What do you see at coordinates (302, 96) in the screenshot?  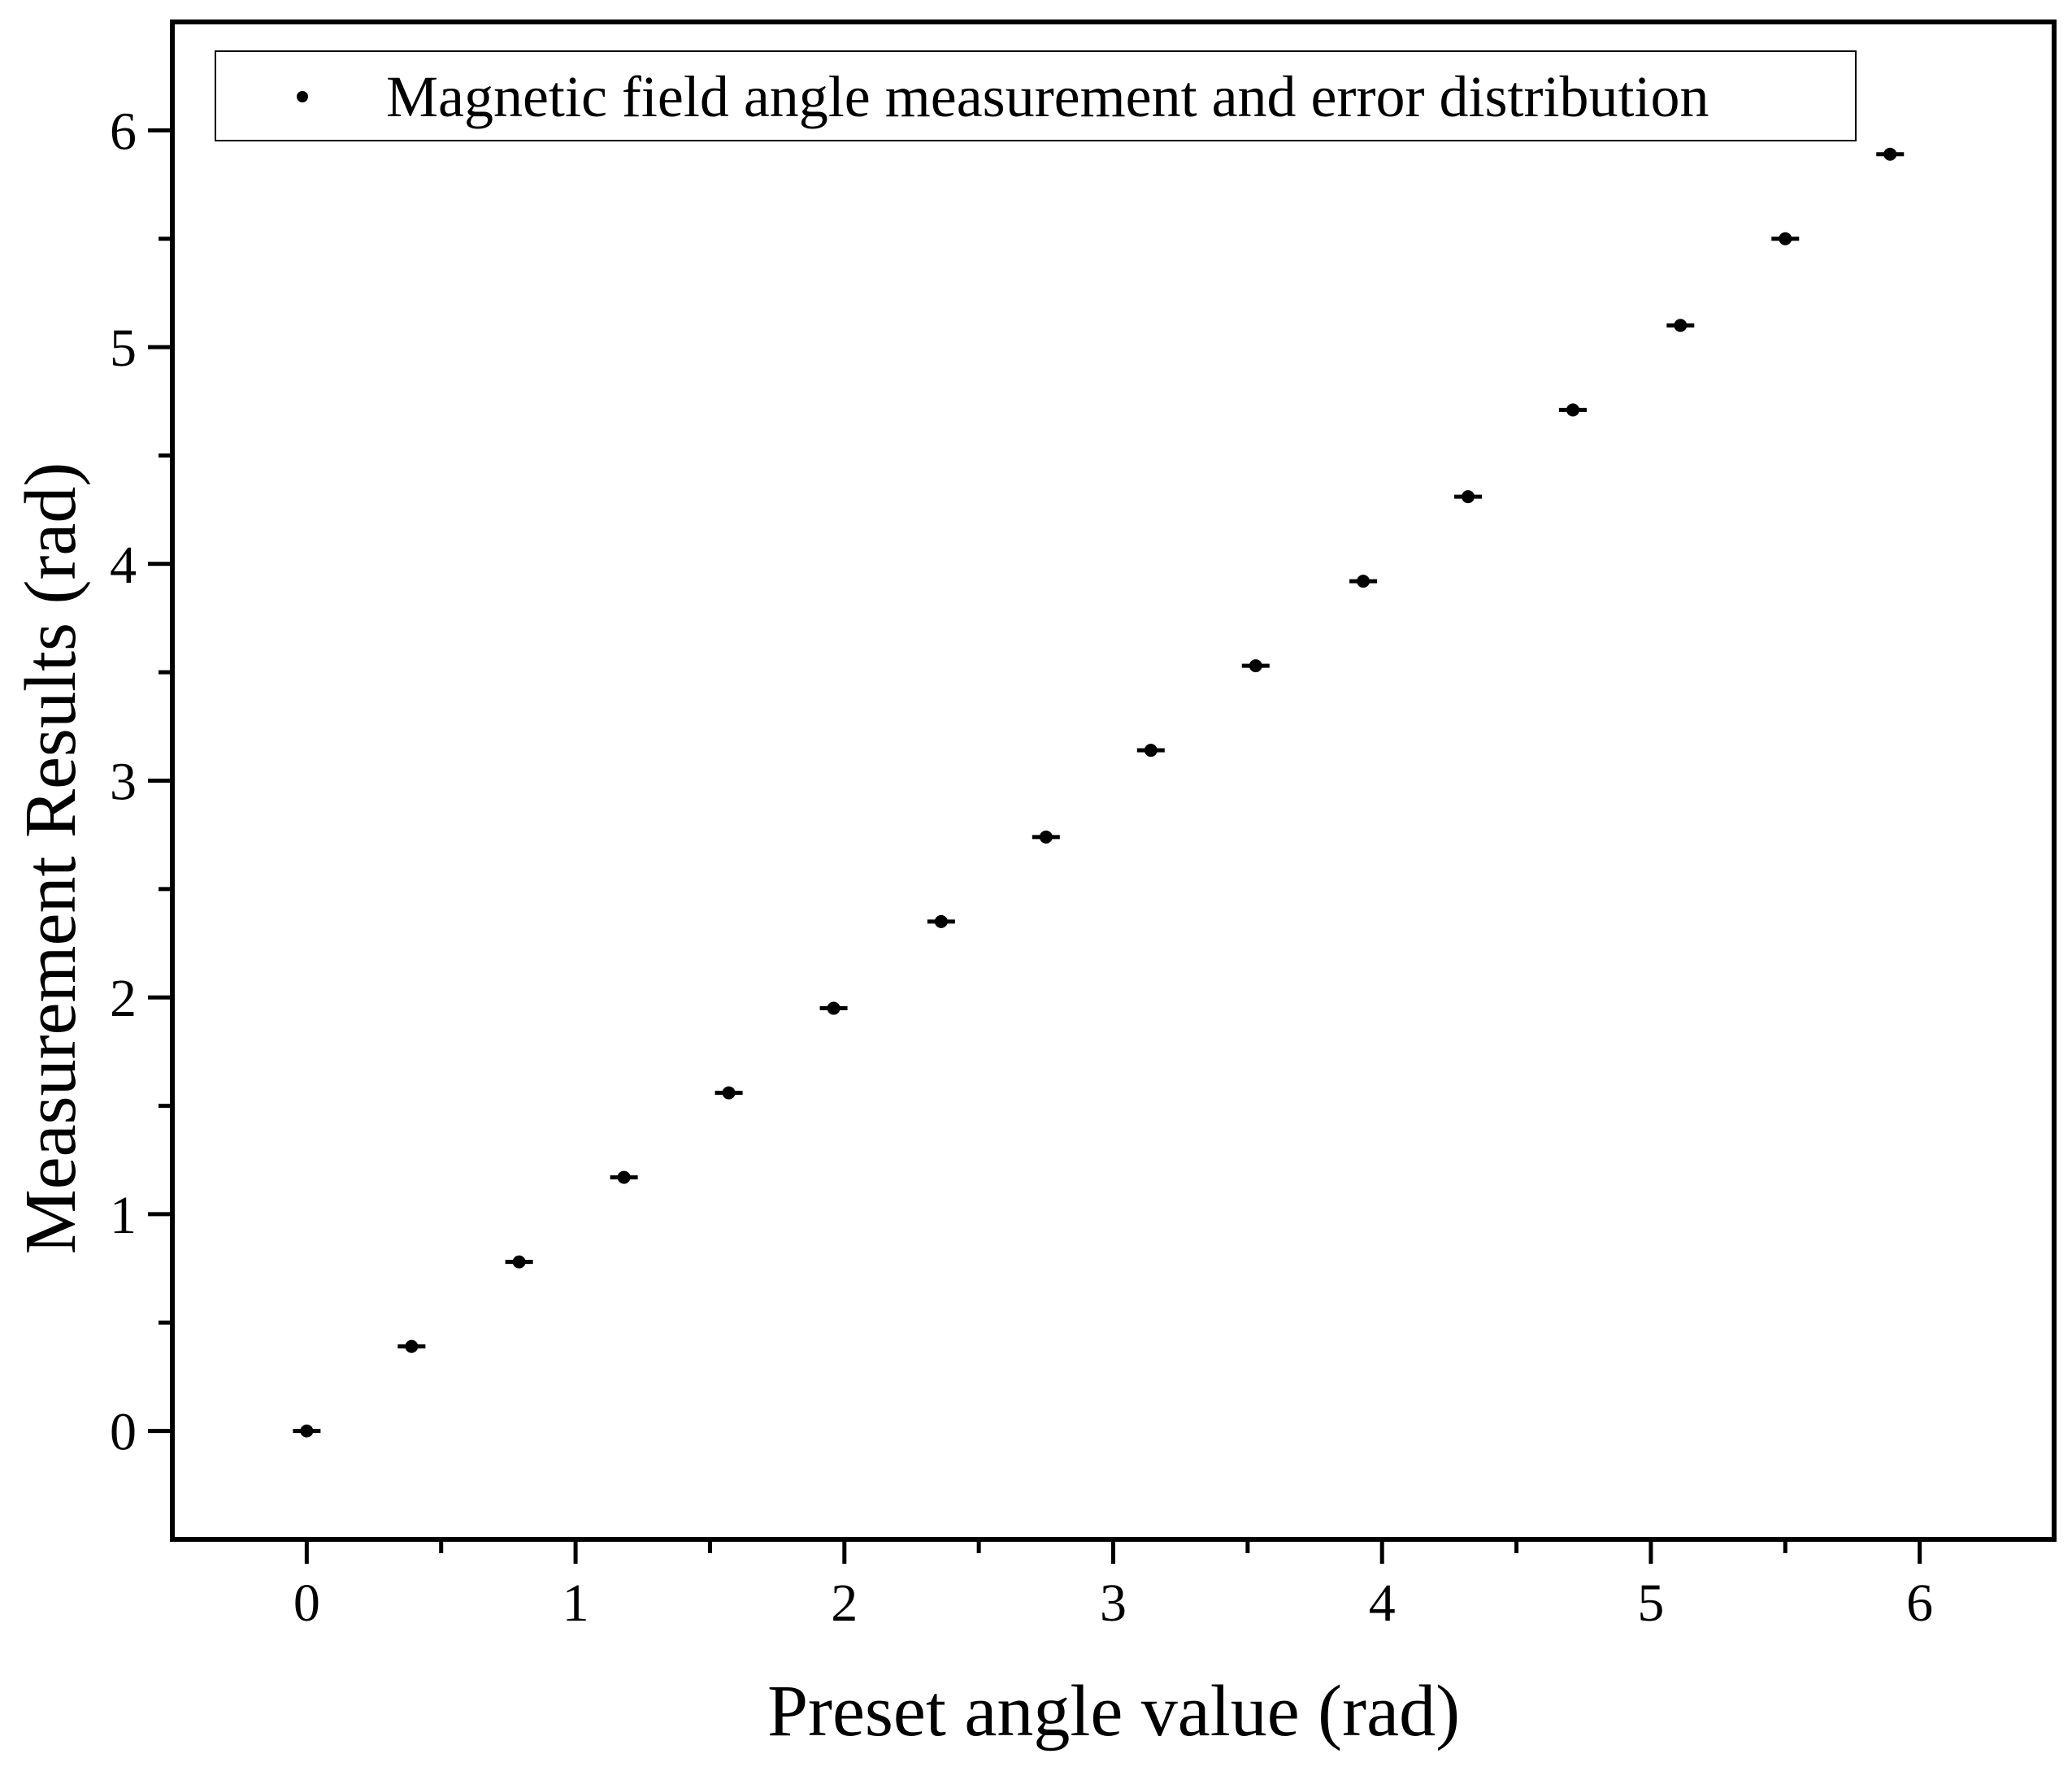 I see `legend-marker` at bounding box center [302, 96].